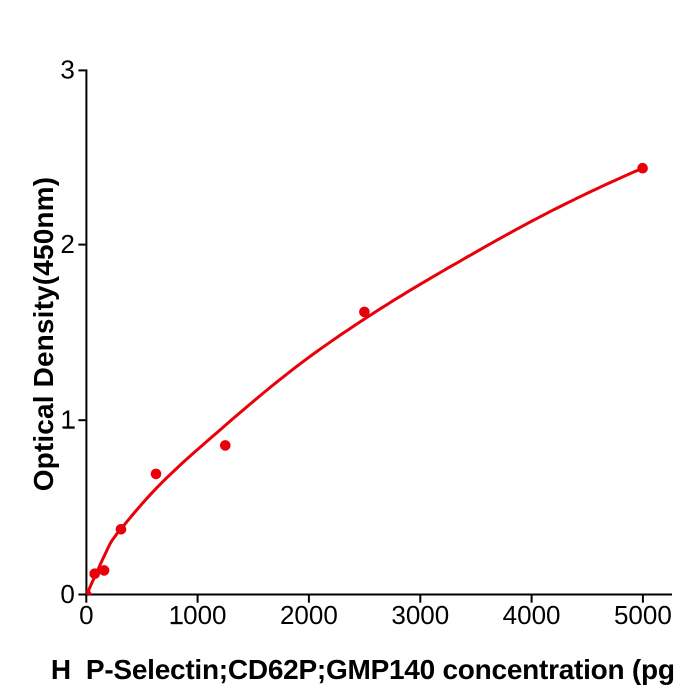 This screenshot has height=700, width=700. I want to click on svg-text: 2, so click(67, 244).